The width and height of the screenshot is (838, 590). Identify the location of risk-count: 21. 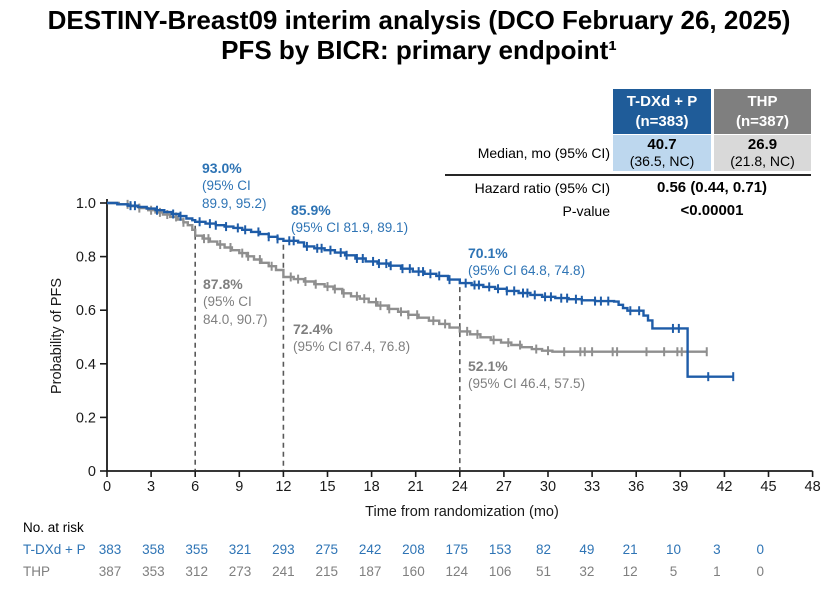
(630, 549).